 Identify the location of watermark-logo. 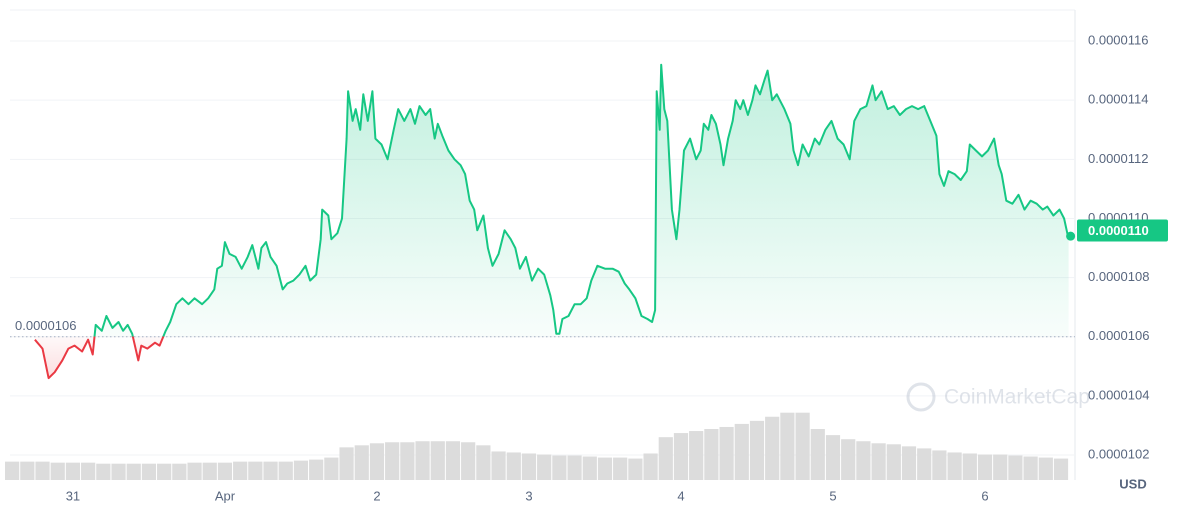
(921, 397).